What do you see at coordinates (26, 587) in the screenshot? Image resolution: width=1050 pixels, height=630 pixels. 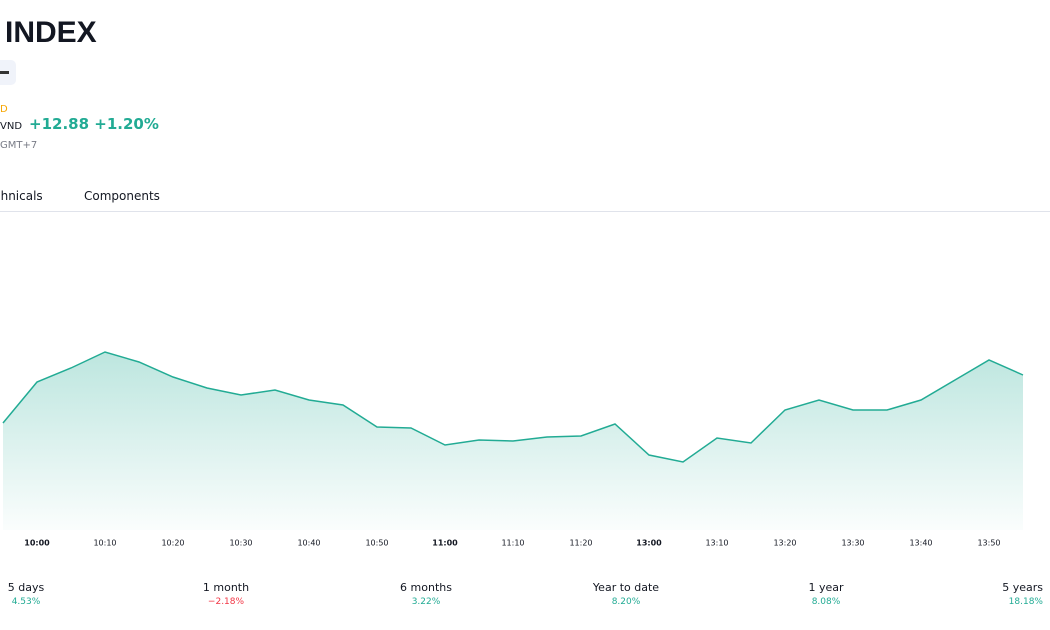 I see `period: 5 days` at bounding box center [26, 587].